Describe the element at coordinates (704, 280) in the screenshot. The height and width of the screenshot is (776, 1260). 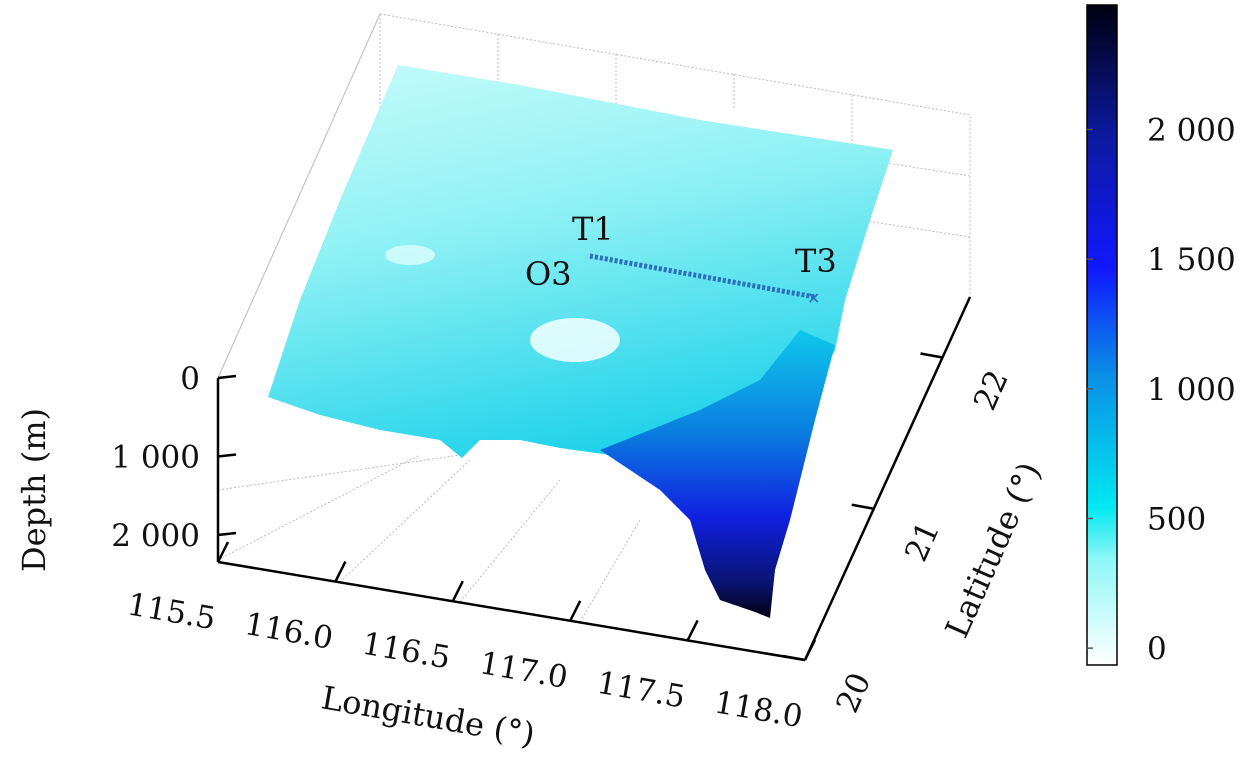
I see `survey-track: ×` at that location.